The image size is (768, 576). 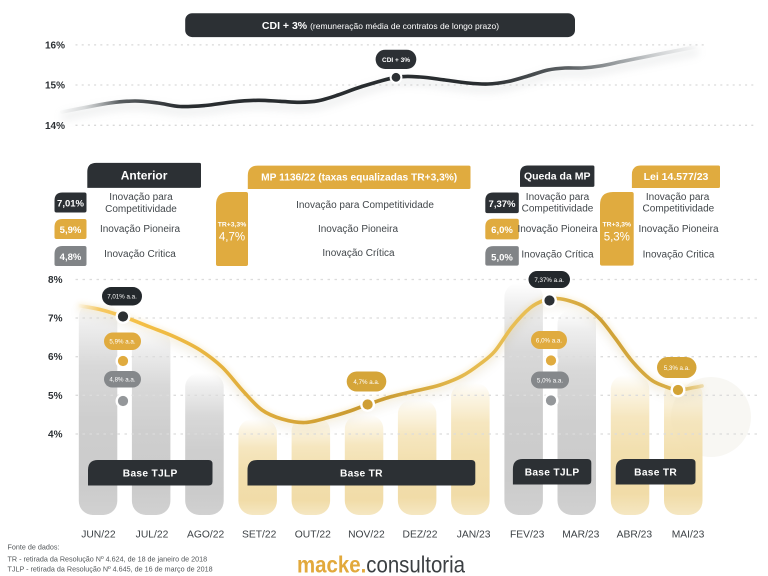 What do you see at coordinates (580, 535) in the screenshot?
I see `svg-text: MAR/23` at bounding box center [580, 535].